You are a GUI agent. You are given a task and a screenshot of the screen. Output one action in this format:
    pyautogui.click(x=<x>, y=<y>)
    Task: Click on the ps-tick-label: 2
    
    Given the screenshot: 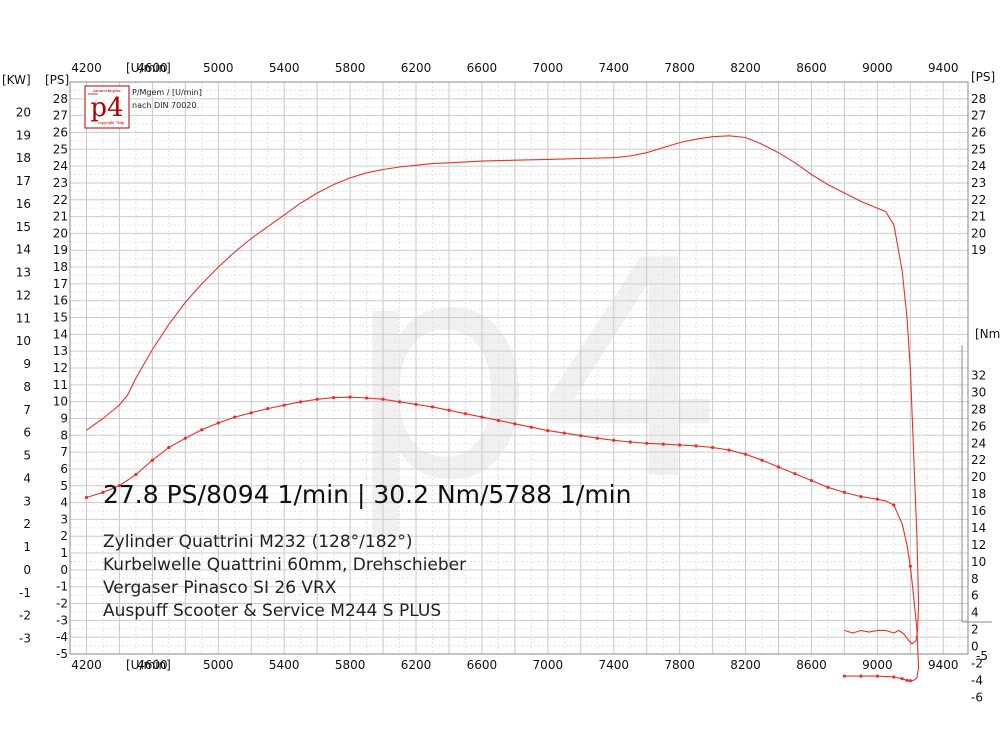 What is the action you would take?
    pyautogui.click(x=64, y=536)
    